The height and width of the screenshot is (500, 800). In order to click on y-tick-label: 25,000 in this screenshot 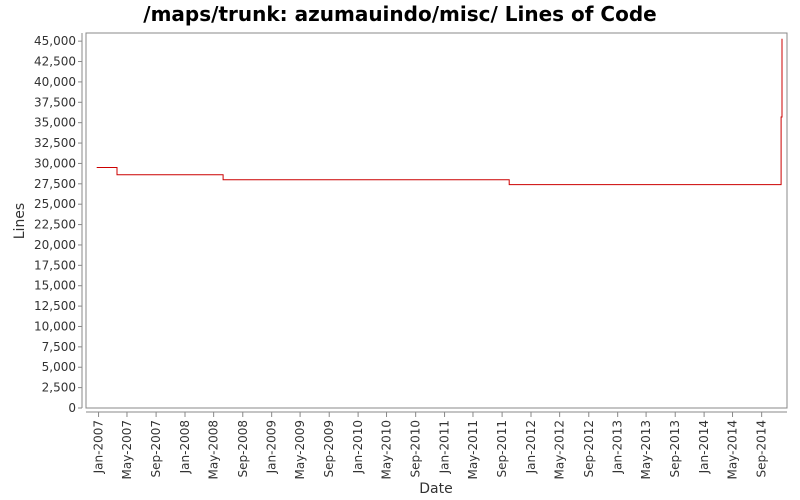, I will do `click(55, 204)`.